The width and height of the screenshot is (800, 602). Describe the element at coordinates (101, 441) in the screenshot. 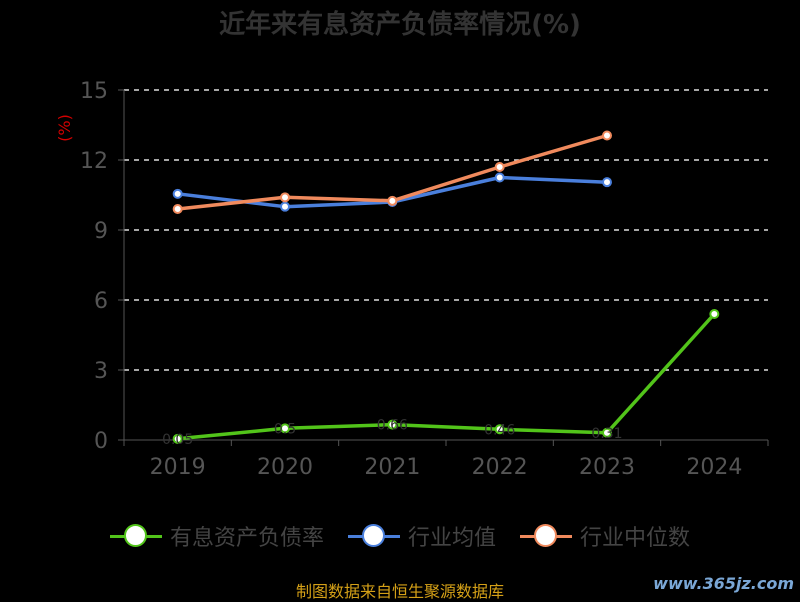

I see `y-tick-label: 0` at that location.